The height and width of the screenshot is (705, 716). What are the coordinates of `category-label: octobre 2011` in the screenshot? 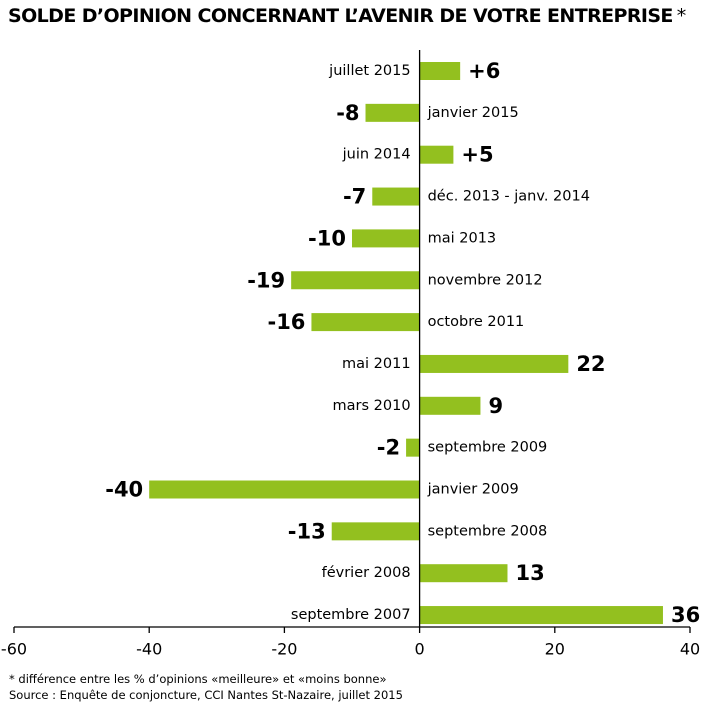 It's located at (476, 322).